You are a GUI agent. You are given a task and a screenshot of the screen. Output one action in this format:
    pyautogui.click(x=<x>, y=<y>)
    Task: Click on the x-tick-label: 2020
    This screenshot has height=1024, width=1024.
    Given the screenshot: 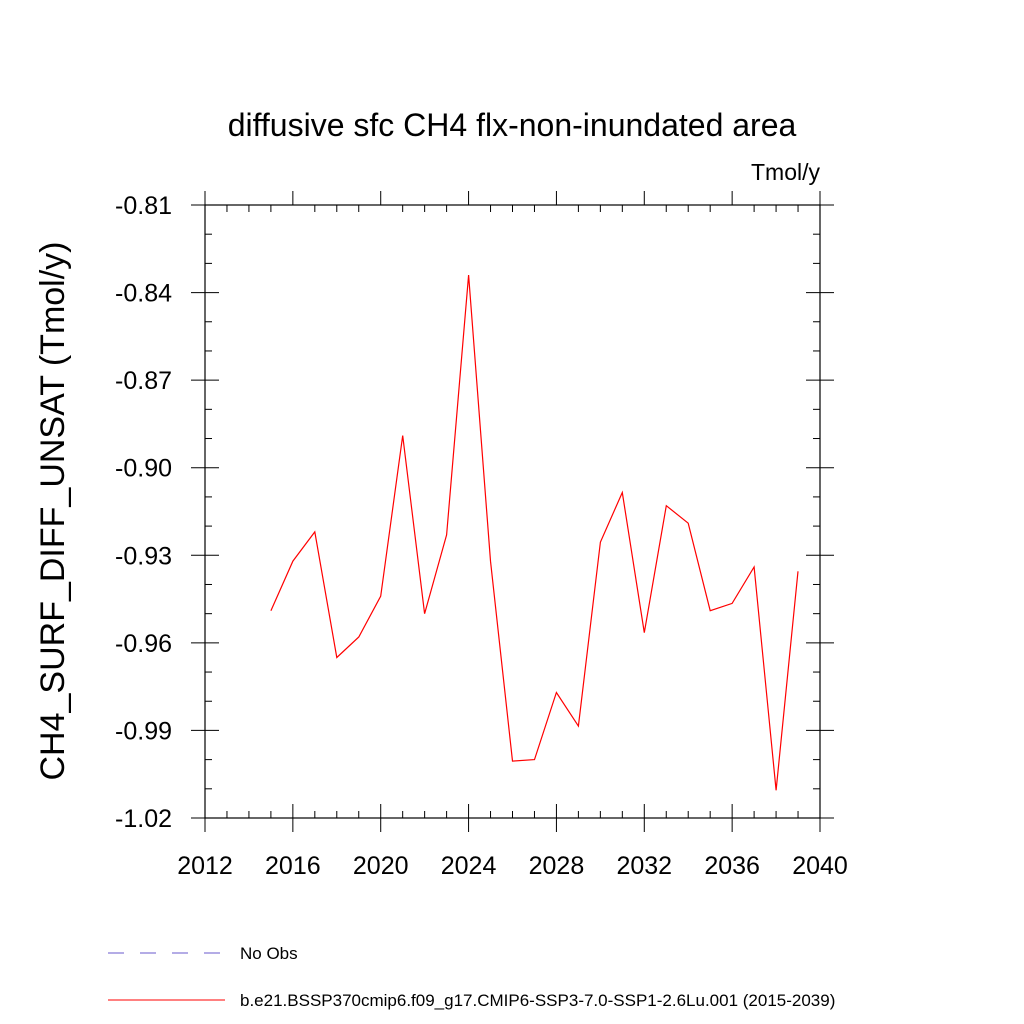 What is the action you would take?
    pyautogui.click(x=381, y=866)
    